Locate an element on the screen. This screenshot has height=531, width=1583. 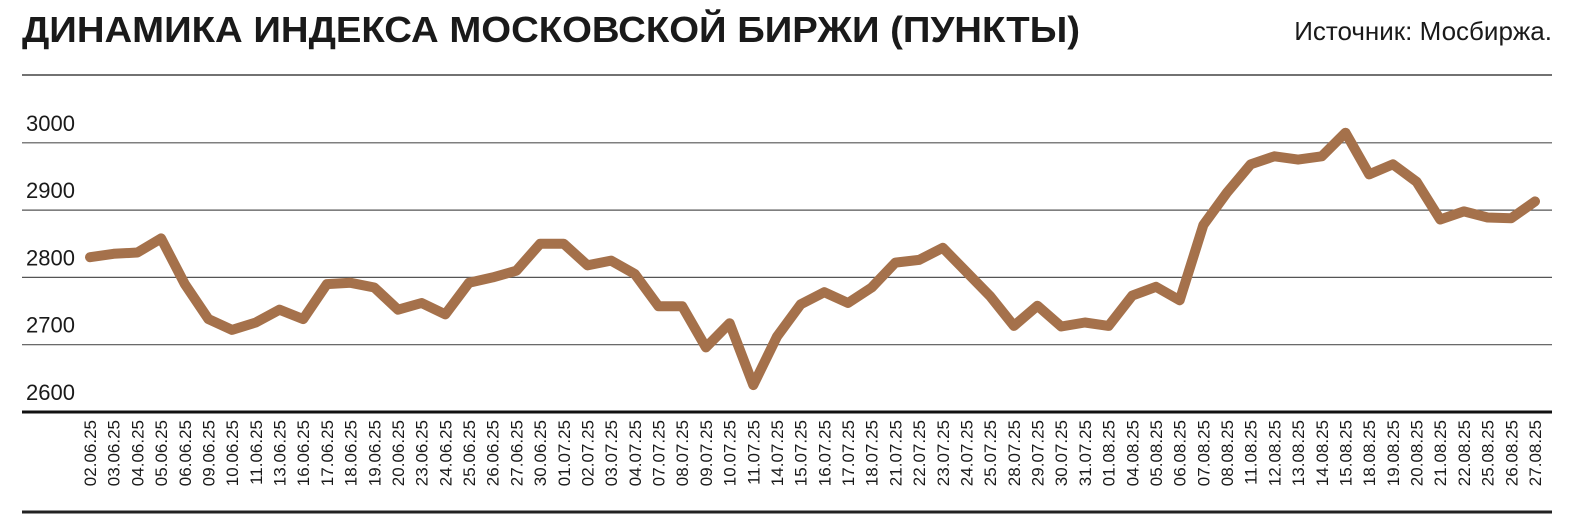
x-tick-label: 30.06.25 is located at coordinates (540, 453).